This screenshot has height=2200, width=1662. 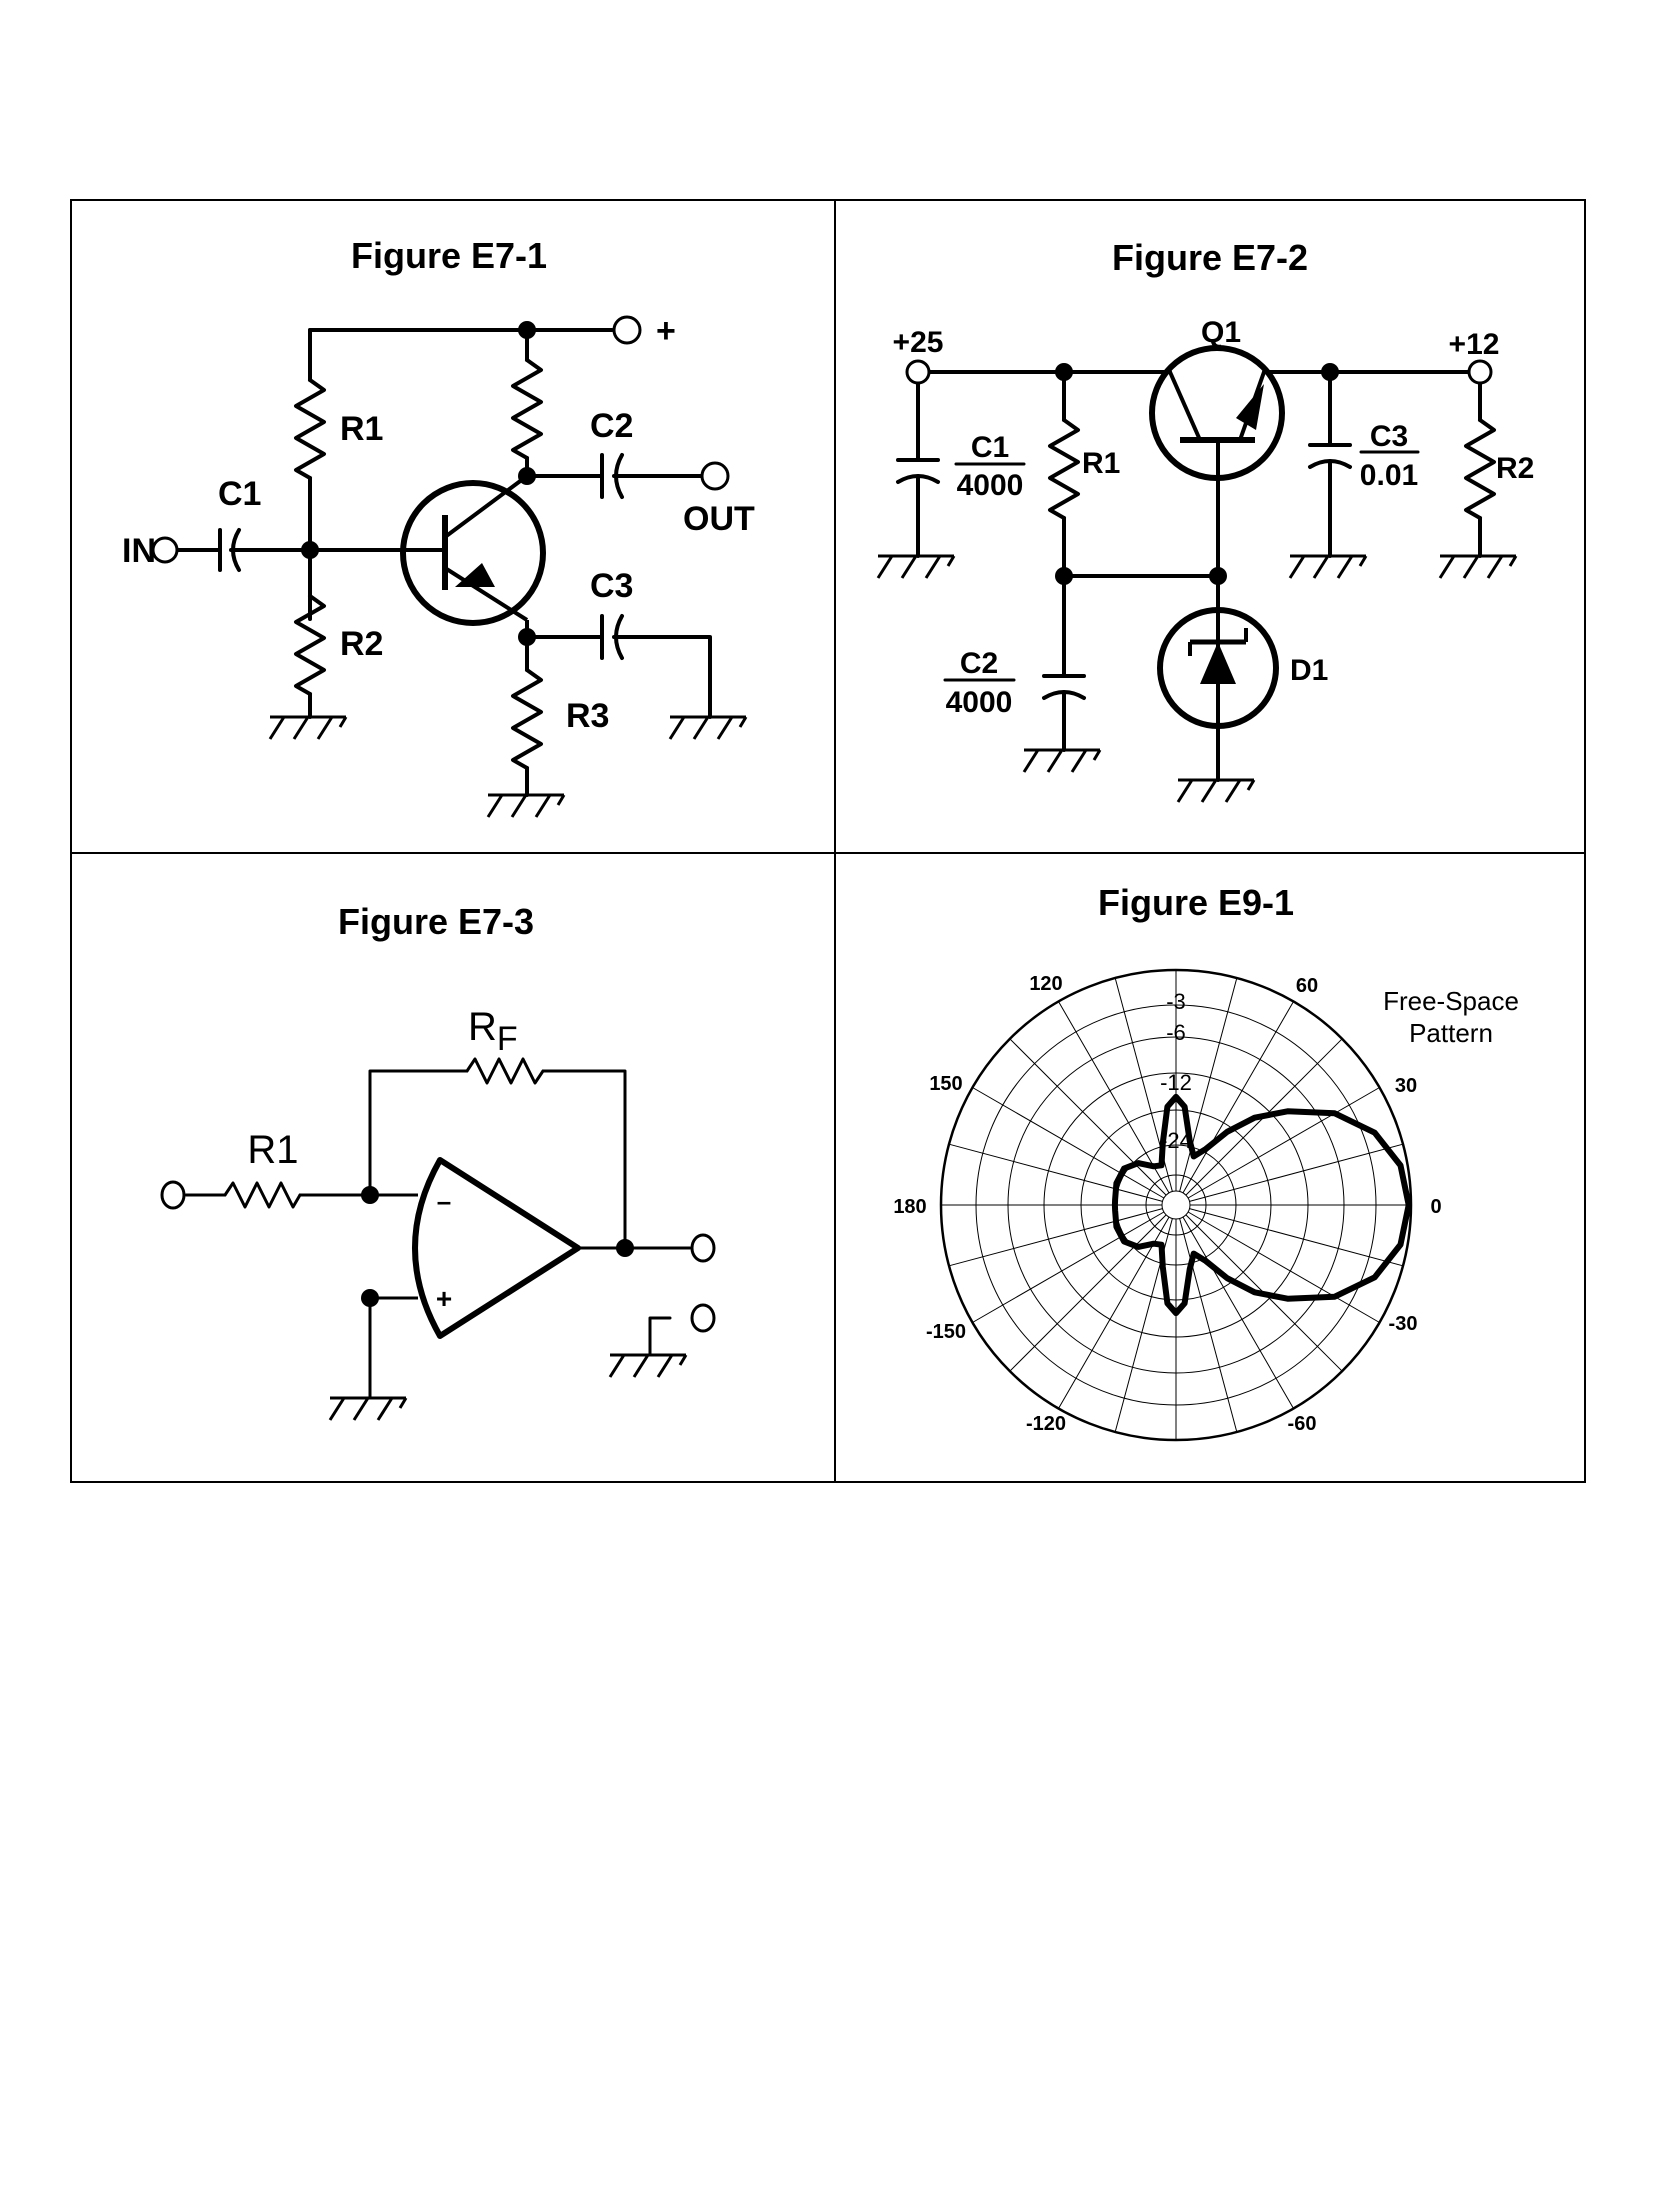 I want to click on angle-label-120: 120, so click(x=1045, y=984).